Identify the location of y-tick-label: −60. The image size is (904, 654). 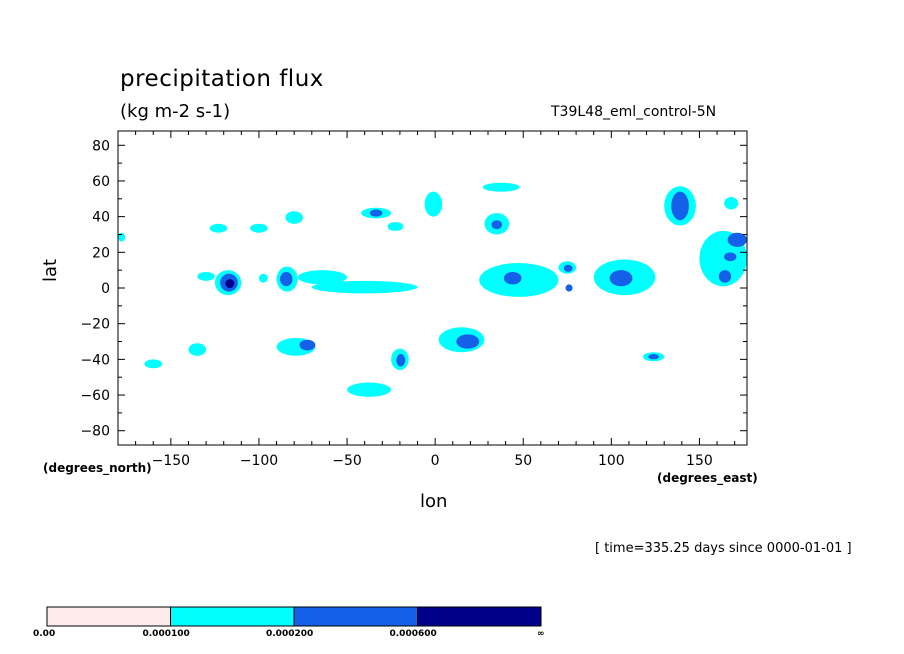
(95, 396).